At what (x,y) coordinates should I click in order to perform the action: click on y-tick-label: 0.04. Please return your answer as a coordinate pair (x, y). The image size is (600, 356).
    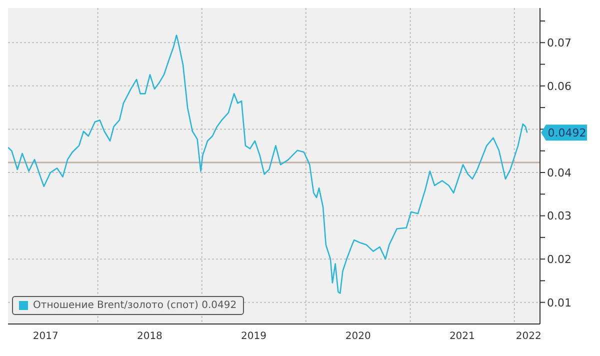
    Looking at the image, I should click on (559, 173).